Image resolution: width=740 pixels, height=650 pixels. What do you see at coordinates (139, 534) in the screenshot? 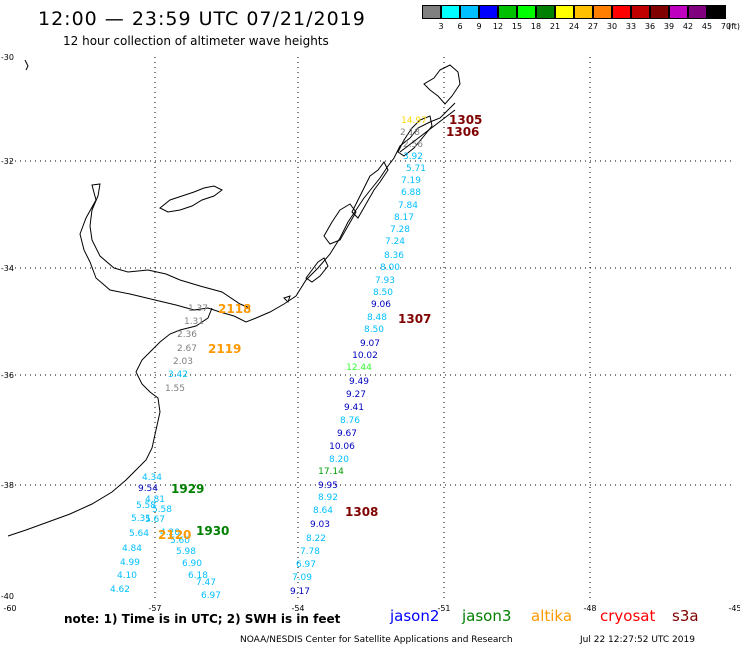
I see `wave-height-value: 5.64` at bounding box center [139, 534].